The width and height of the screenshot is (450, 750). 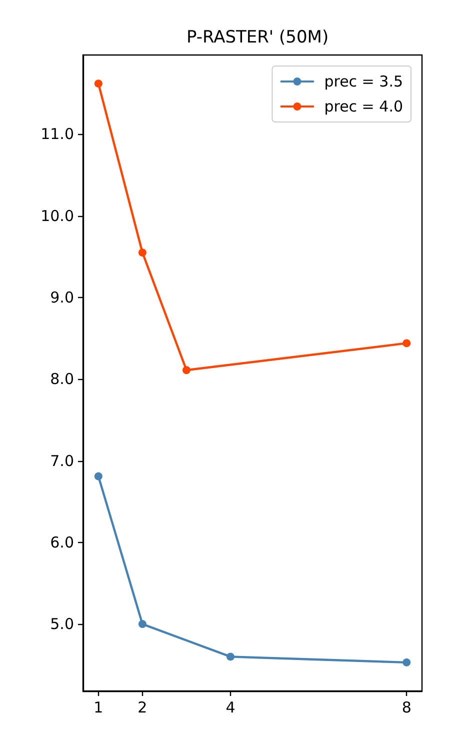 What do you see at coordinates (231, 707) in the screenshot?
I see `x-tick-label: 4` at bounding box center [231, 707].